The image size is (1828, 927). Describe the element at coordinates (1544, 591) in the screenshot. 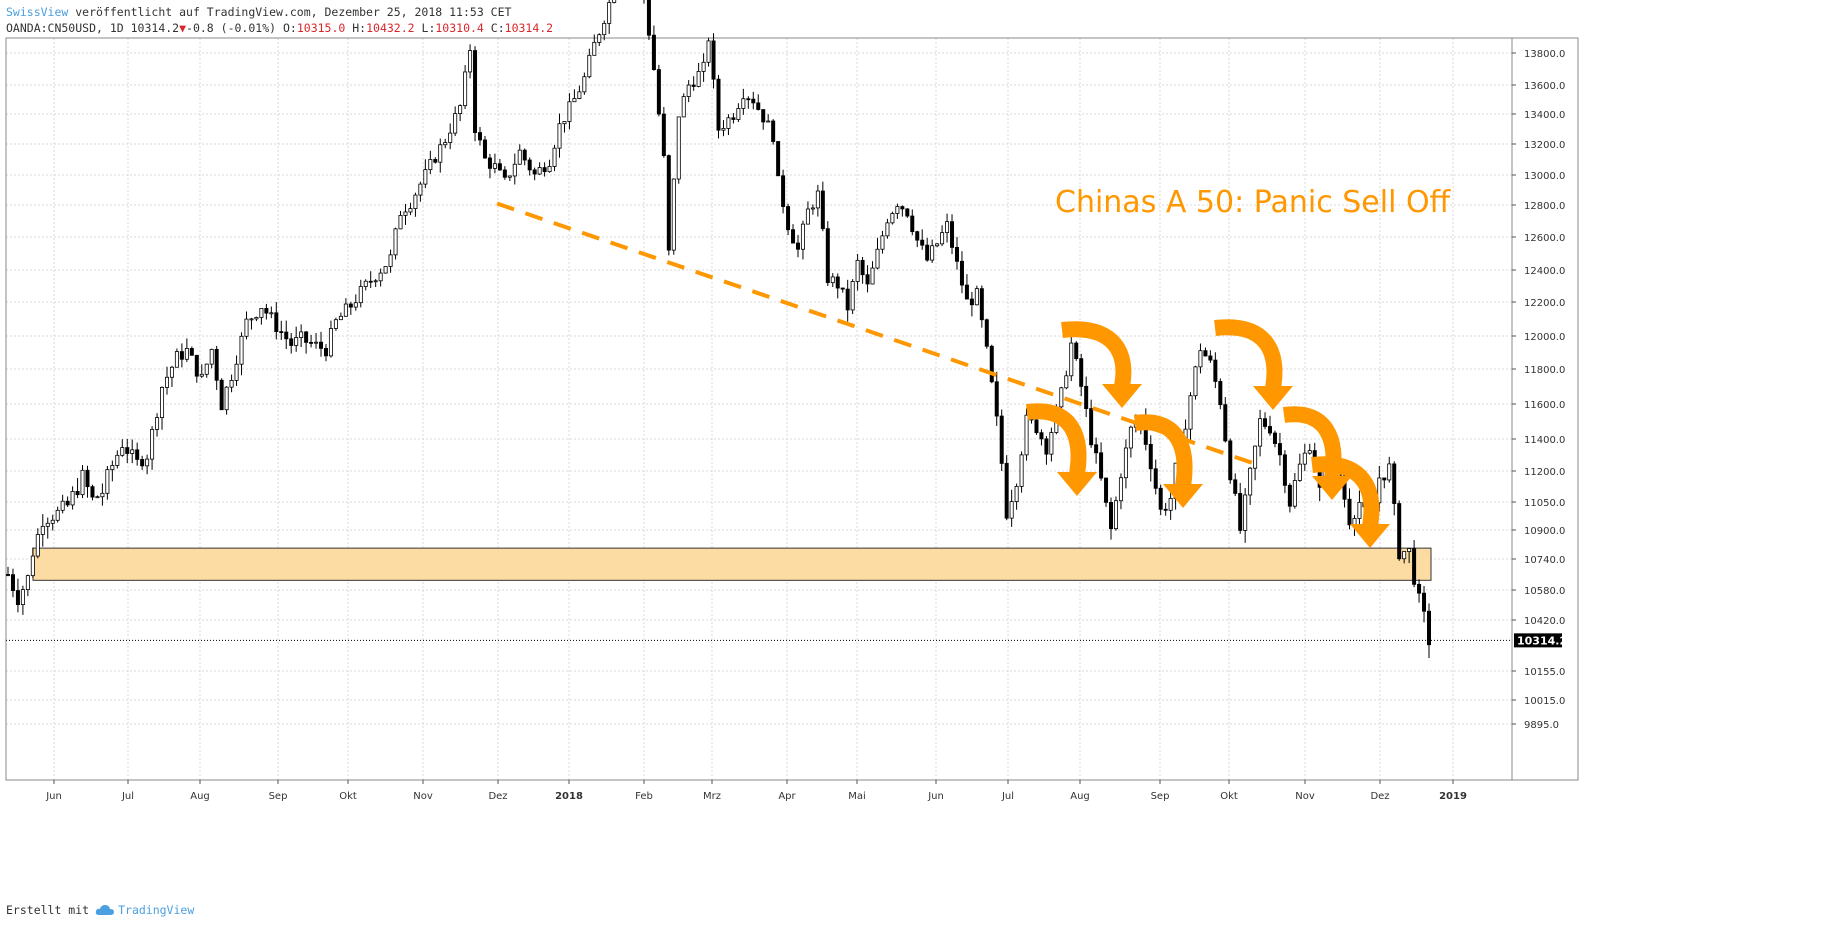

I see `price-axis-label: 10580.0` at that location.